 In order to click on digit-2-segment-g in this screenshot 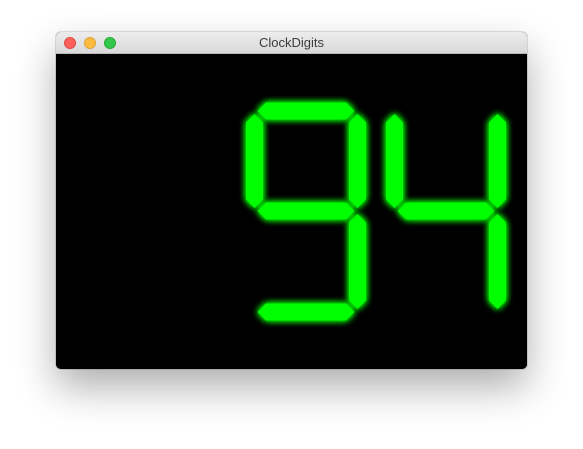, I will do `click(446, 211)`.